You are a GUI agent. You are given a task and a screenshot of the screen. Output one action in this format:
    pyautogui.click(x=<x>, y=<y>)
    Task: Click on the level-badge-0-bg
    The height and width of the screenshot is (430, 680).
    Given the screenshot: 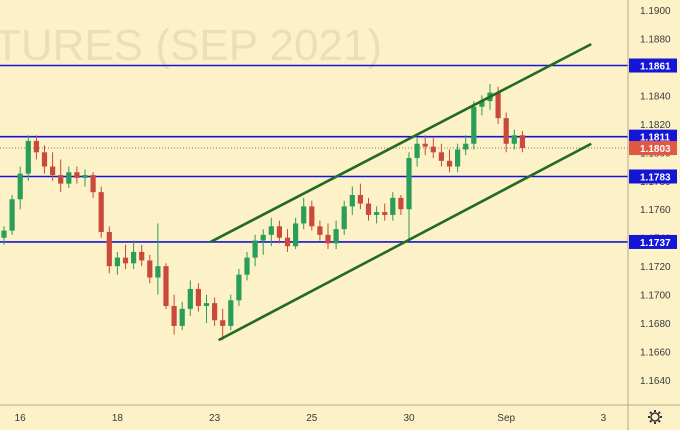 What is the action you would take?
    pyautogui.click(x=653, y=65)
    